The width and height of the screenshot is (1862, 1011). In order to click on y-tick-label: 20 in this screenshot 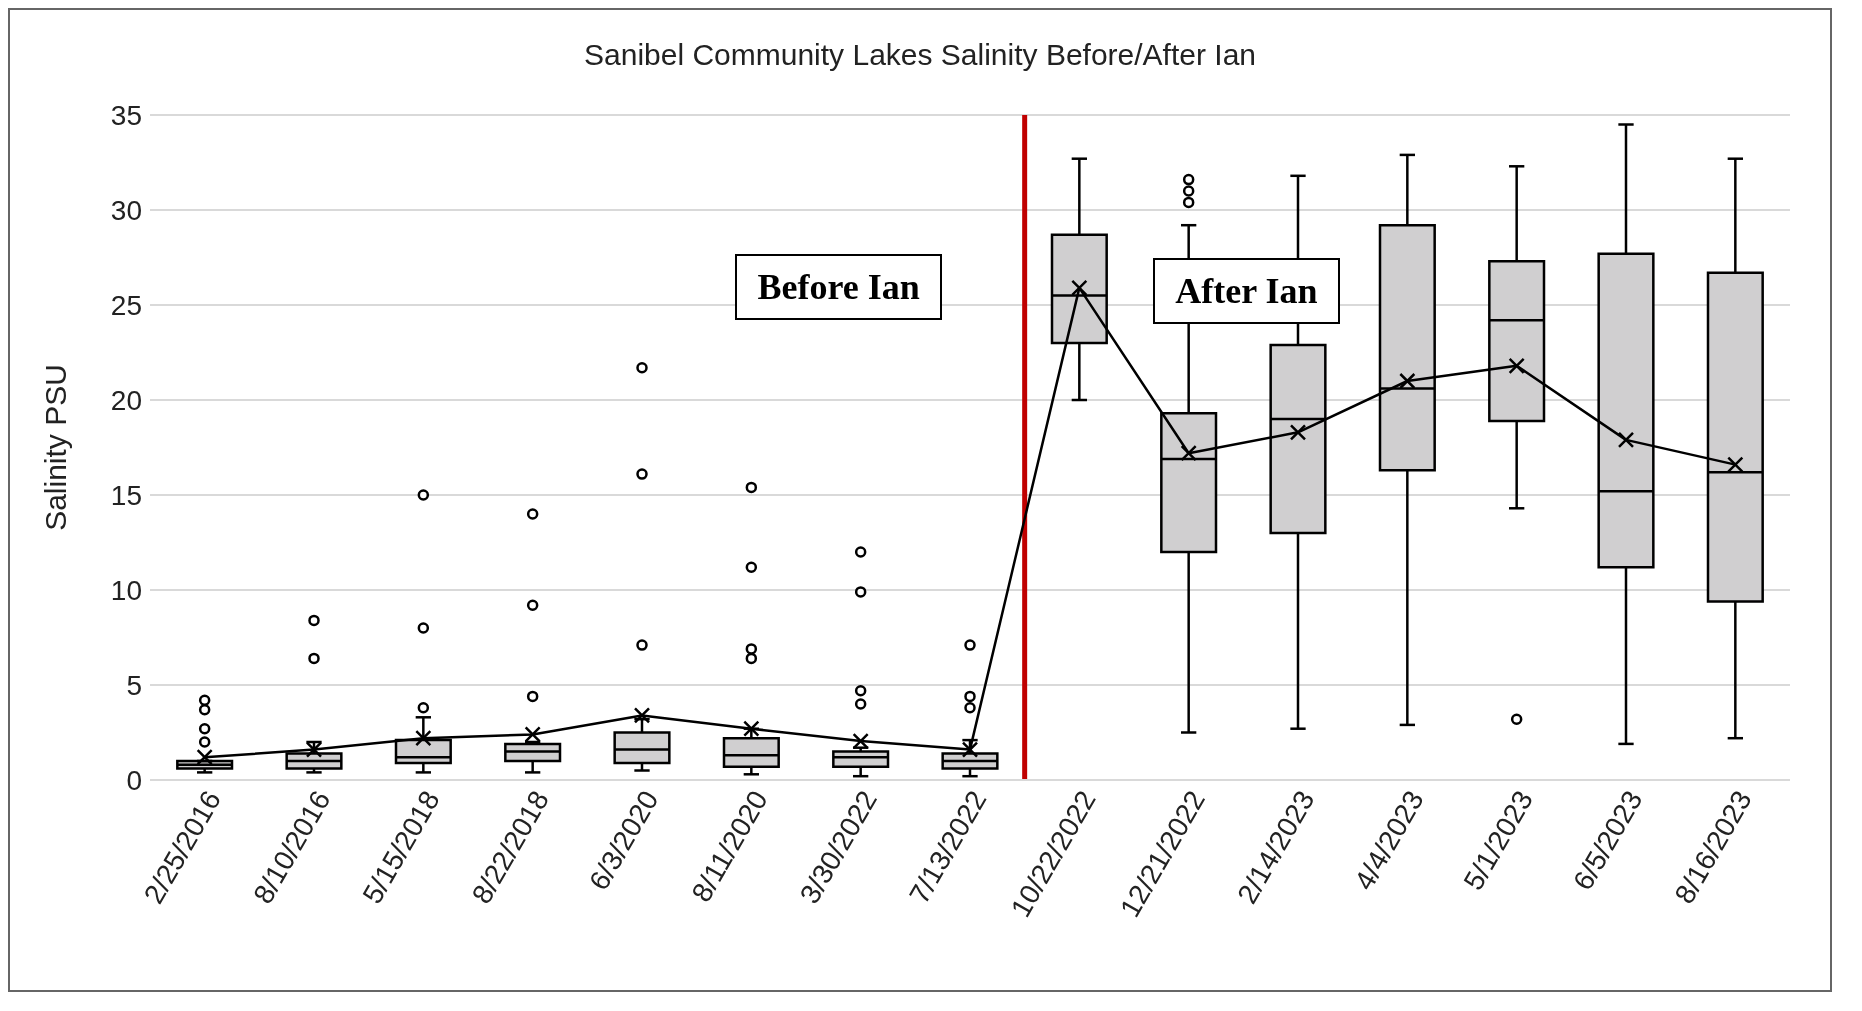, I will do `click(126, 400)`.